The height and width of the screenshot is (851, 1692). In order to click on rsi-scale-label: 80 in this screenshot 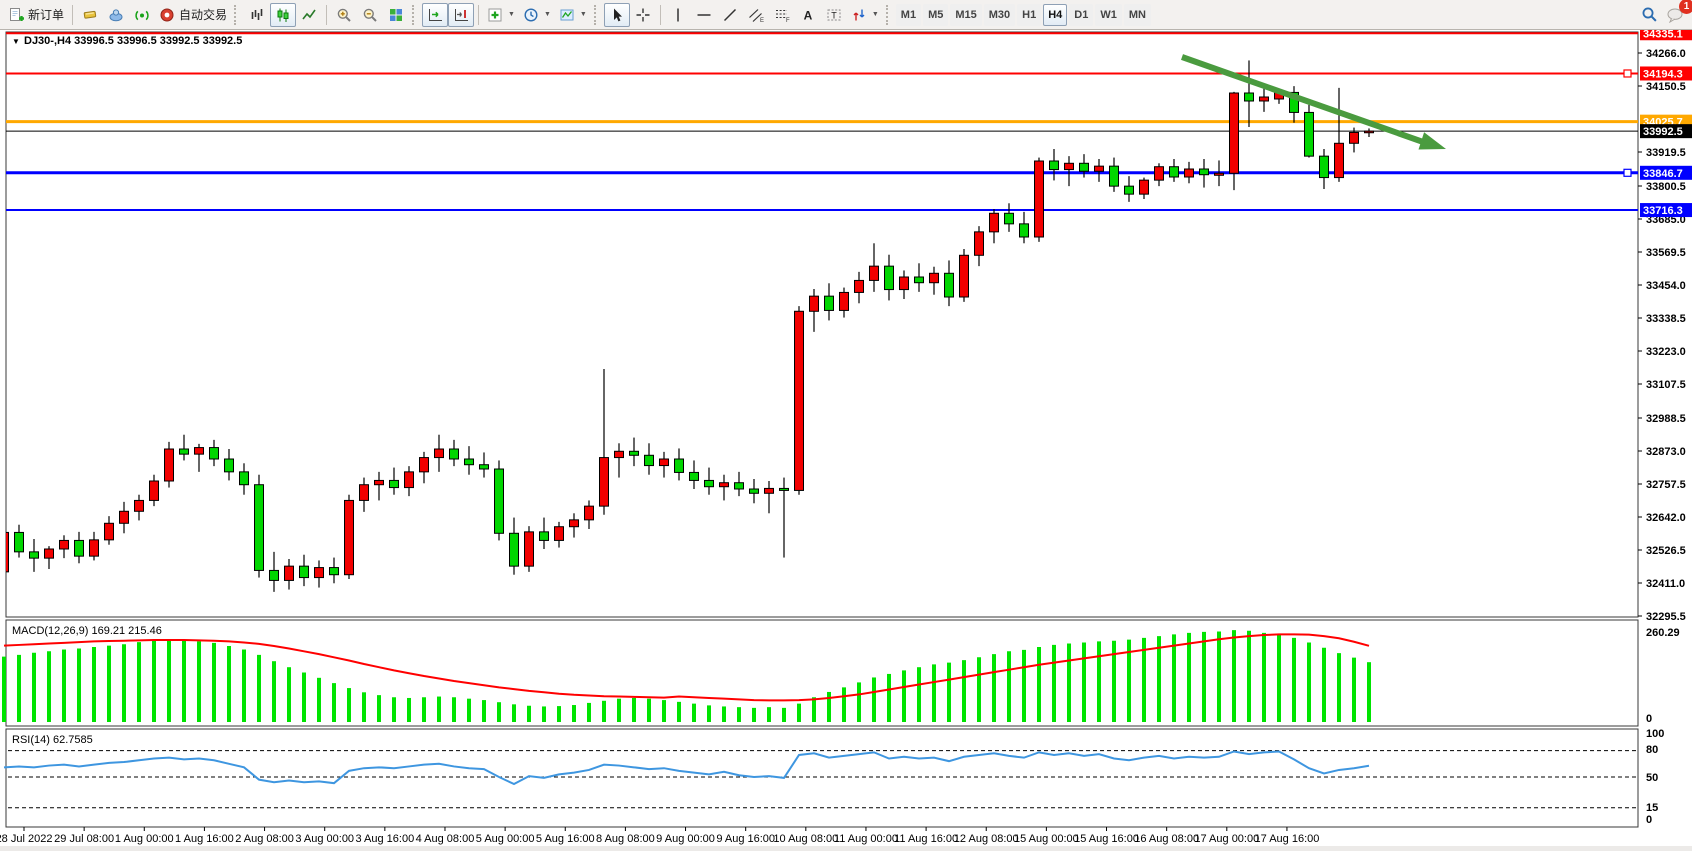, I will do `click(1652, 750)`.